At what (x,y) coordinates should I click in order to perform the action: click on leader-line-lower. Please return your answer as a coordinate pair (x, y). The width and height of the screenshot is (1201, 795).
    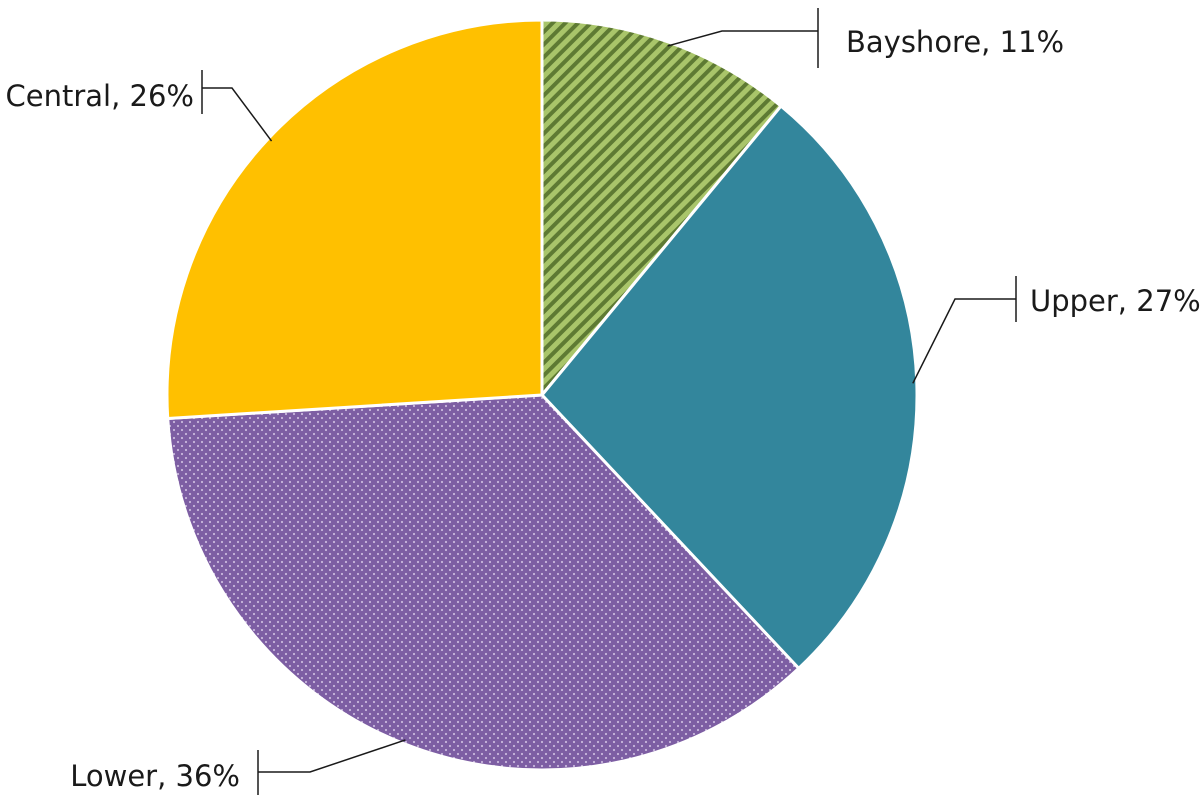
    Looking at the image, I should click on (332, 756).